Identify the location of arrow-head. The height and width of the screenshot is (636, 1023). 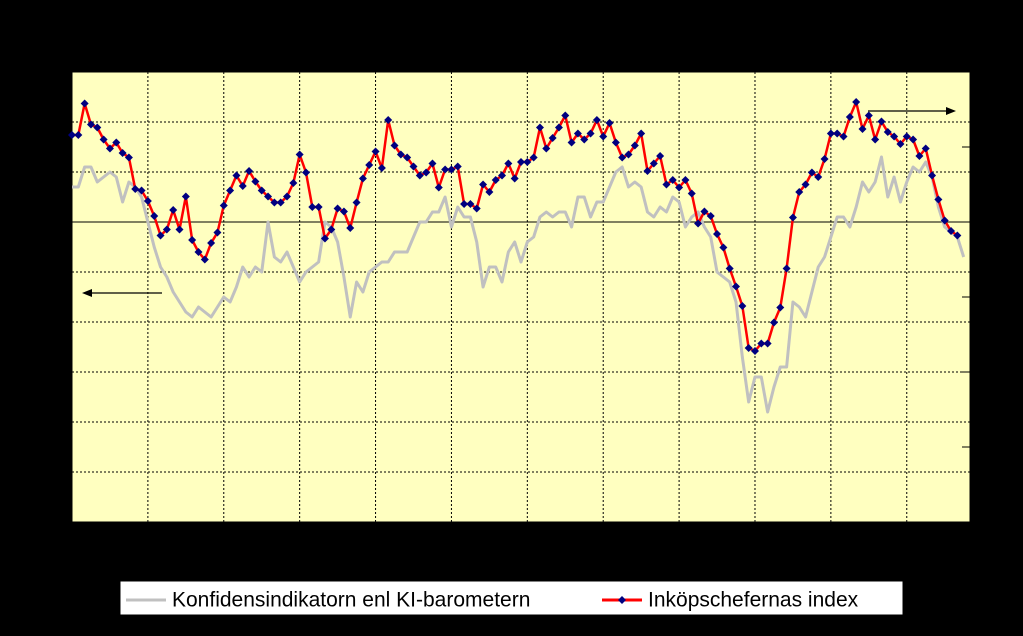
(951, 111).